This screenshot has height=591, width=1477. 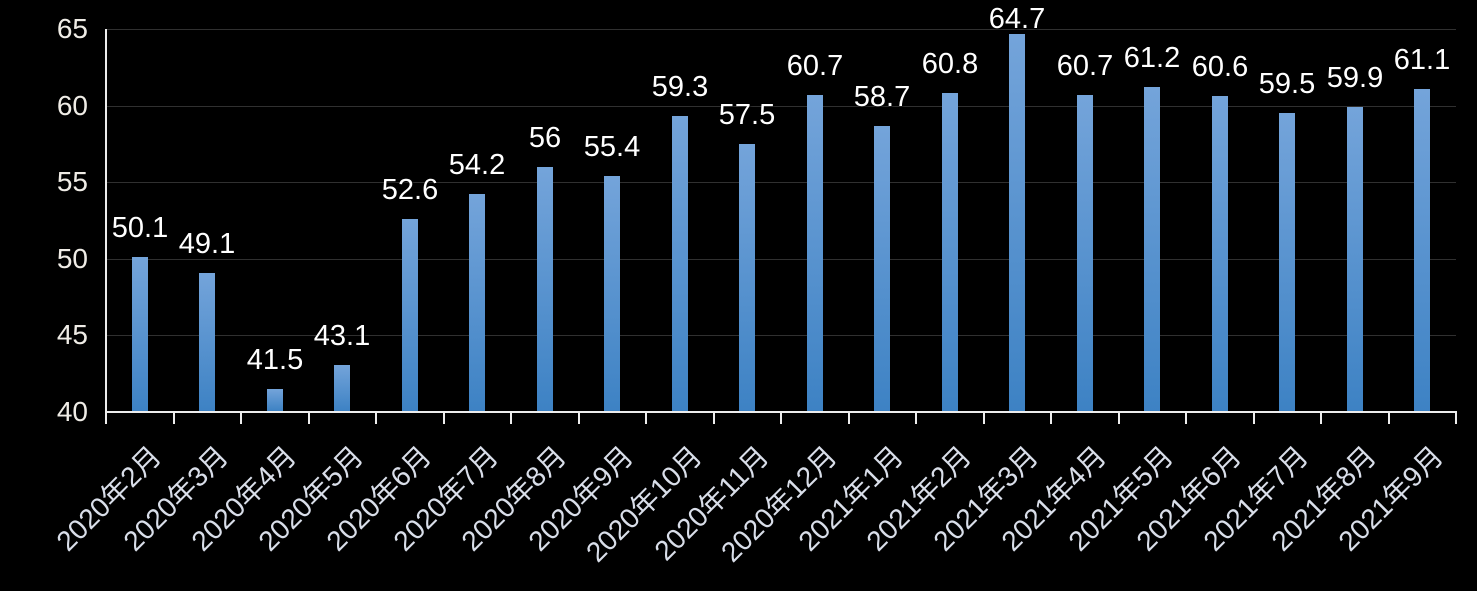 What do you see at coordinates (1220, 67) in the screenshot?
I see `bar-value-label: 60.6` at bounding box center [1220, 67].